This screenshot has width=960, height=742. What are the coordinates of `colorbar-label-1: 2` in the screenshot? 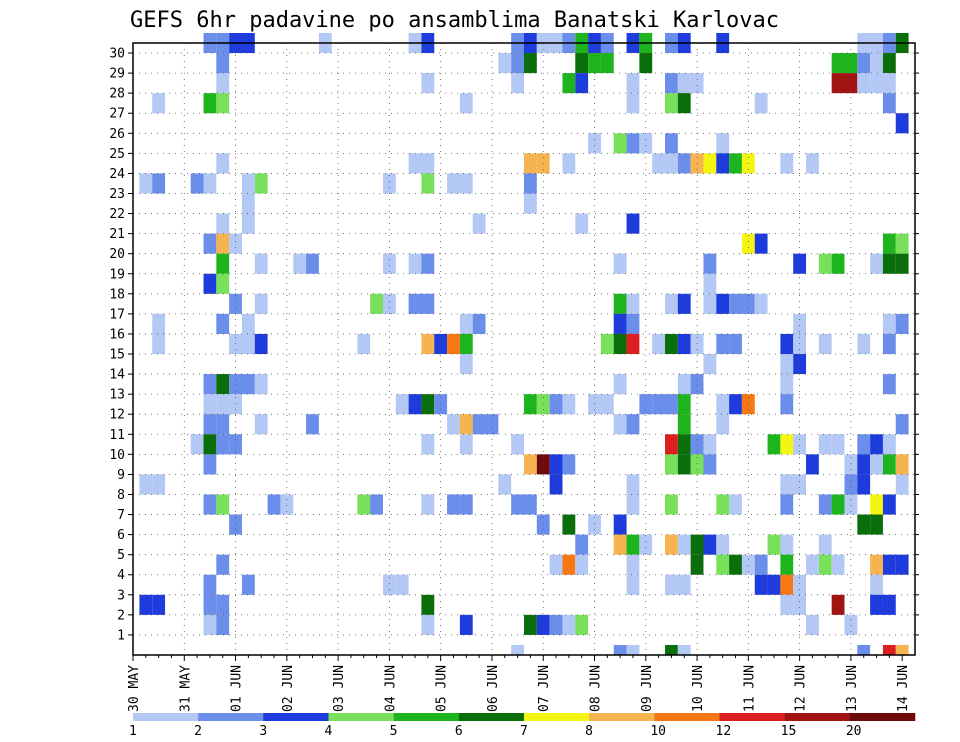 It's located at (198, 731).